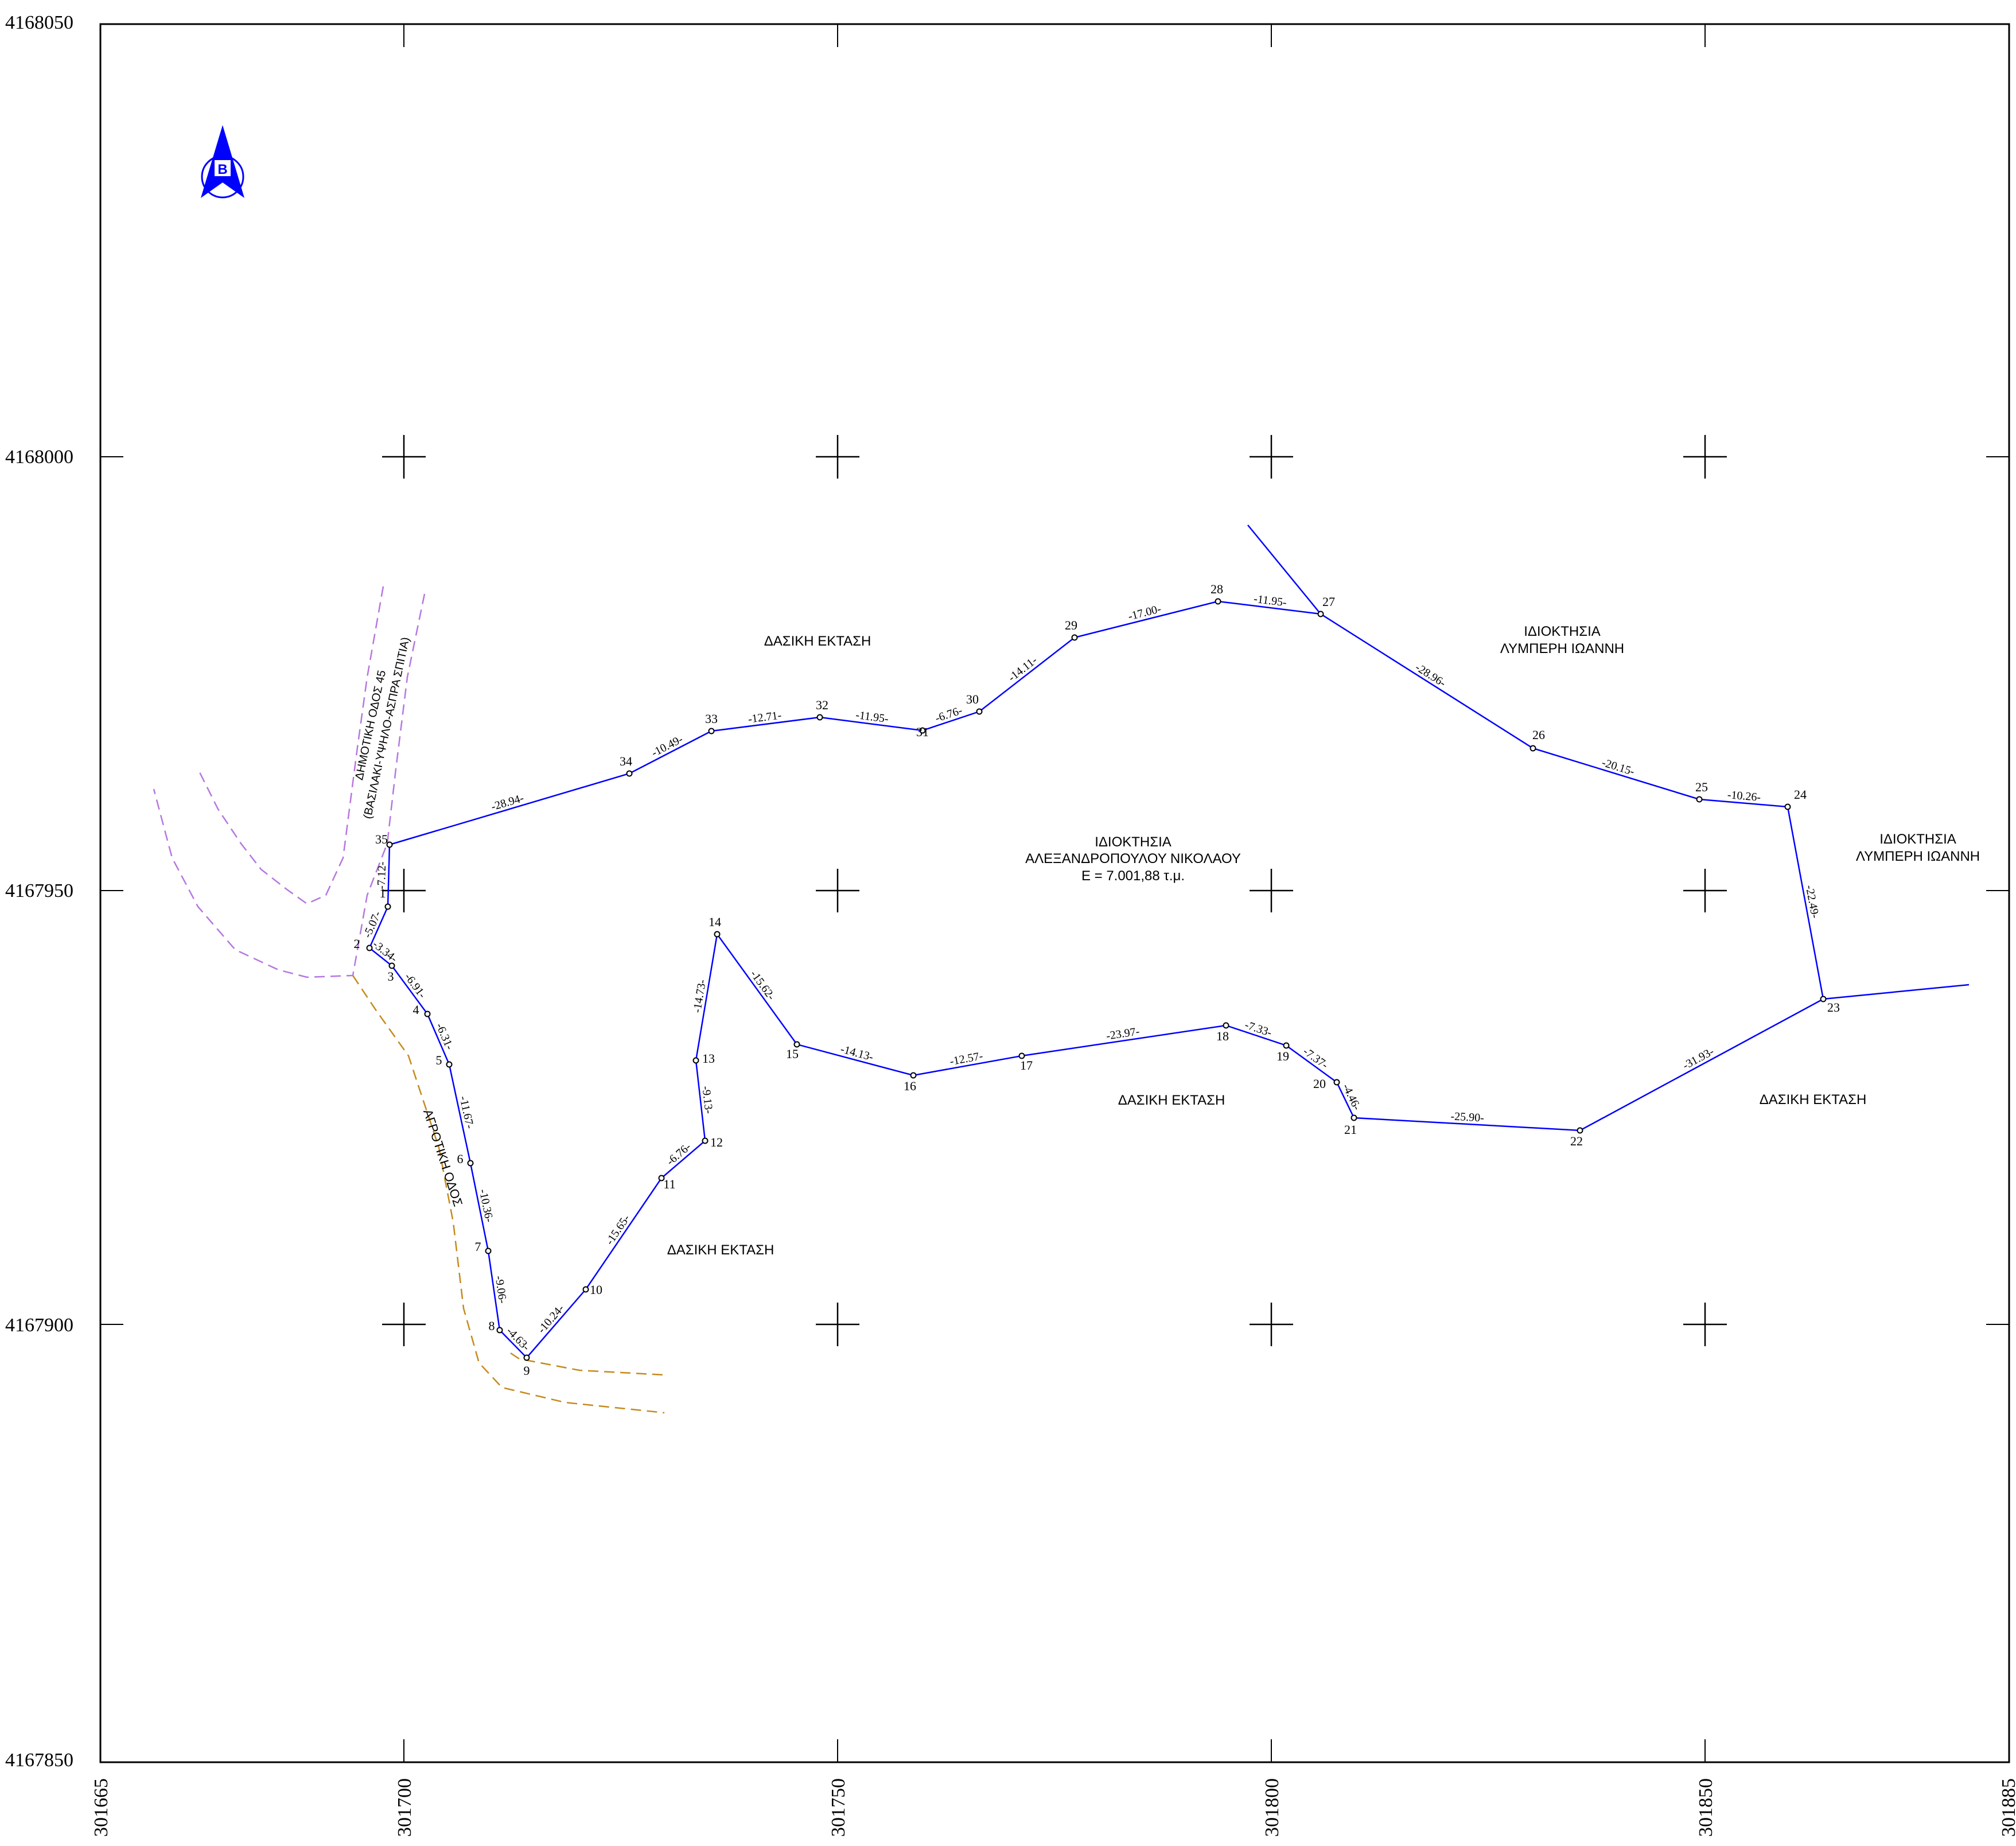 Image resolution: width=2016 pixels, height=1846 pixels. I want to click on vertex-label: 12, so click(717, 1142).